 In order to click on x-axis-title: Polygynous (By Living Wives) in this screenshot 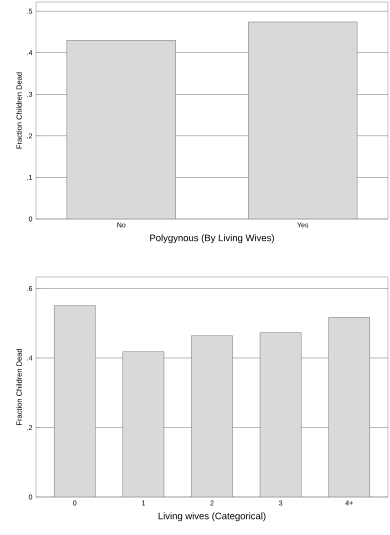, I will do `click(212, 239)`.